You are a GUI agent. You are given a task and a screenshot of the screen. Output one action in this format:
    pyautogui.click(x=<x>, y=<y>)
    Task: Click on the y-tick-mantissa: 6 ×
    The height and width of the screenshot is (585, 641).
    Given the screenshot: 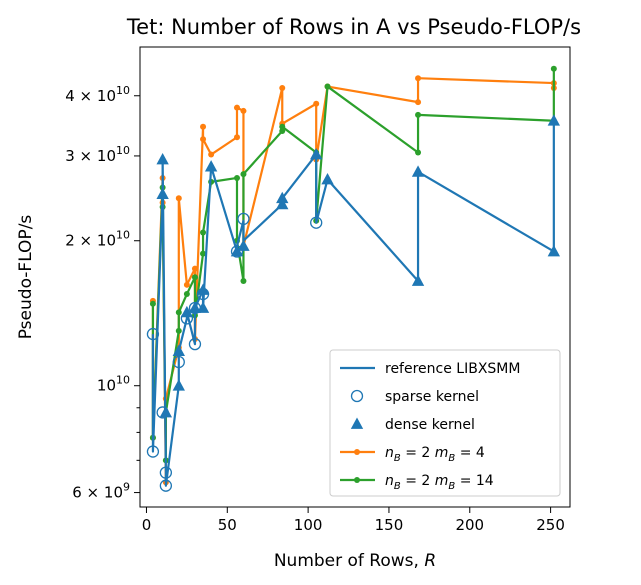 What is the action you would take?
    pyautogui.click(x=88, y=493)
    